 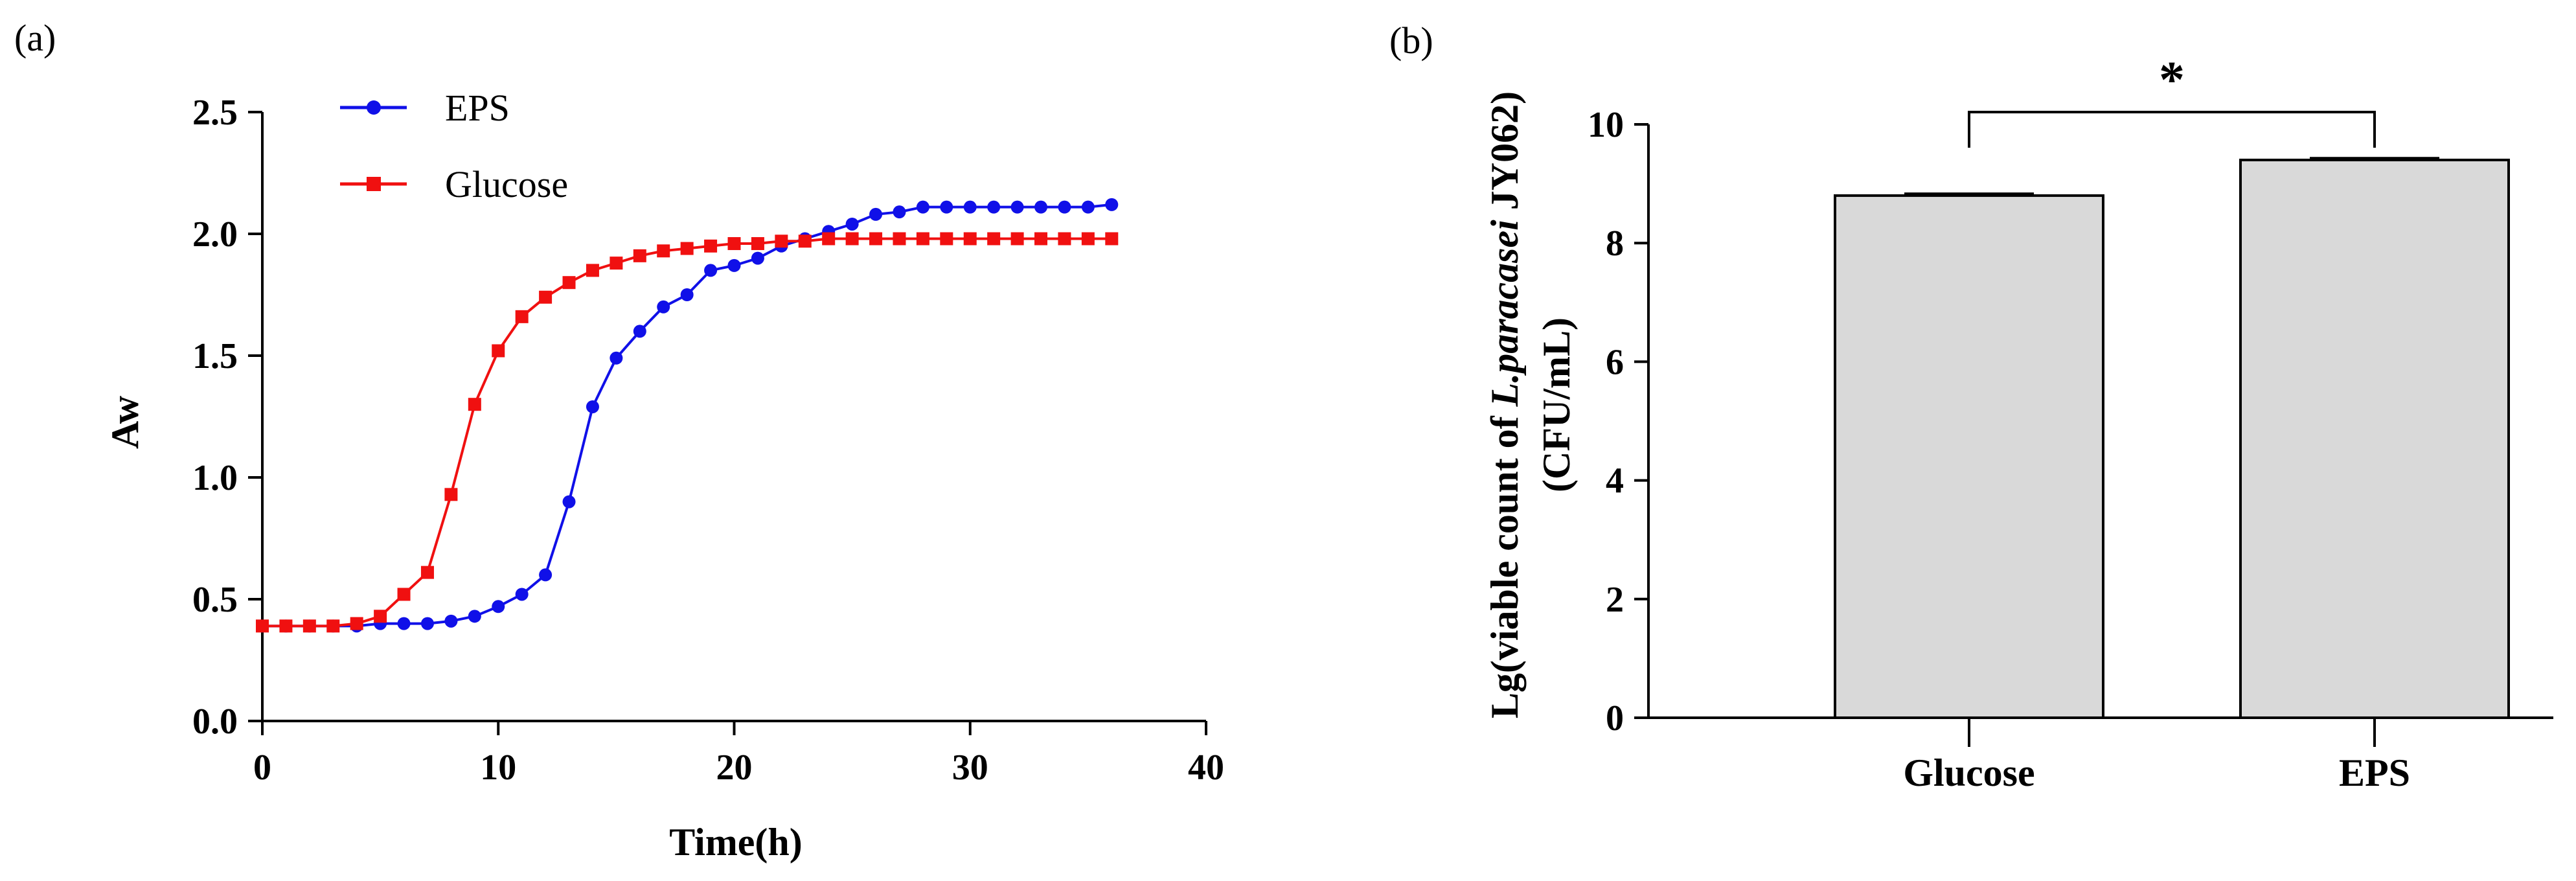 I want to click on bar-y-axis-title-post: JY062), so click(x=1505, y=155).